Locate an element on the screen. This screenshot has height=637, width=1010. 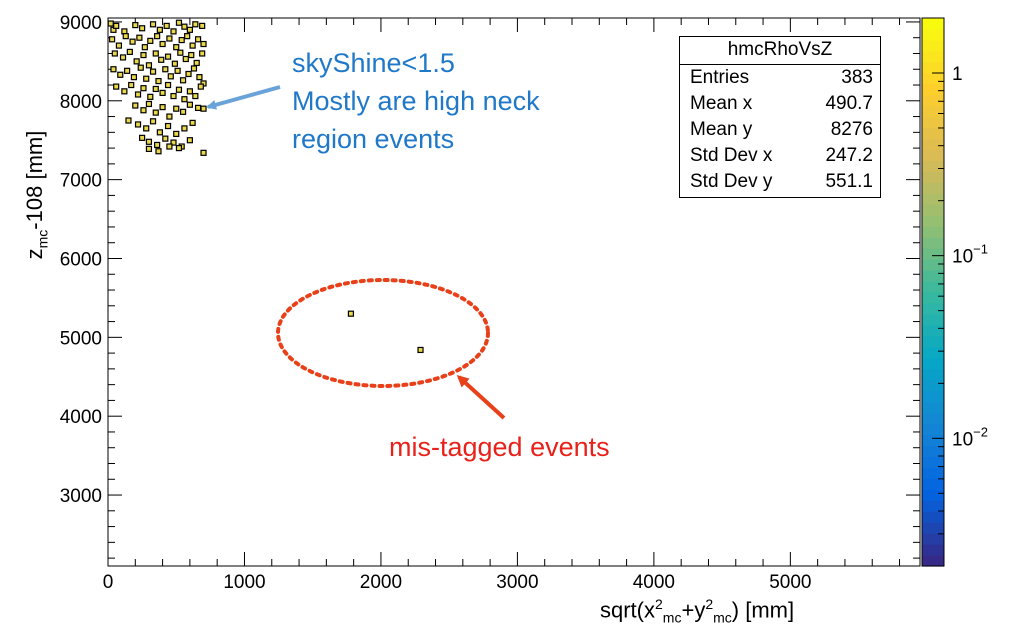
colorbar-frame is located at coordinates (933, 292).